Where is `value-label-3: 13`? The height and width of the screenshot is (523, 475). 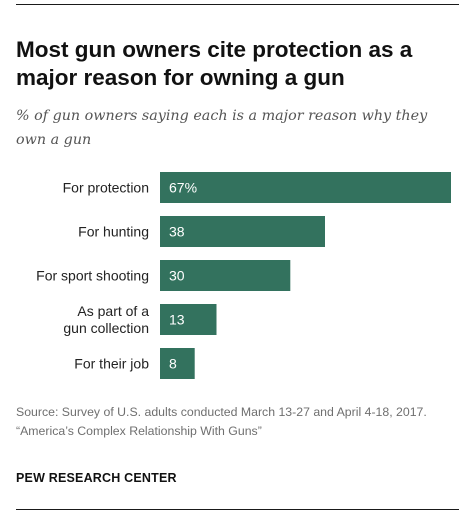 value-label-3: 13 is located at coordinates (177, 320).